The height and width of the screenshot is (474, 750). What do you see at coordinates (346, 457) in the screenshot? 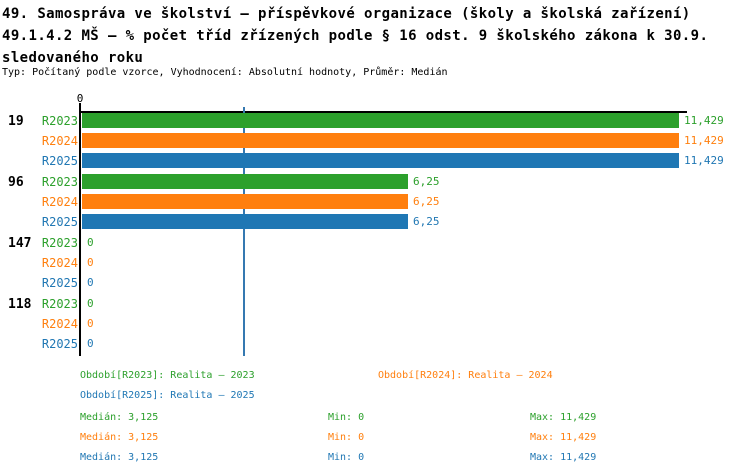
I see `stat-min-r2025: Min: 0` at bounding box center [346, 457].